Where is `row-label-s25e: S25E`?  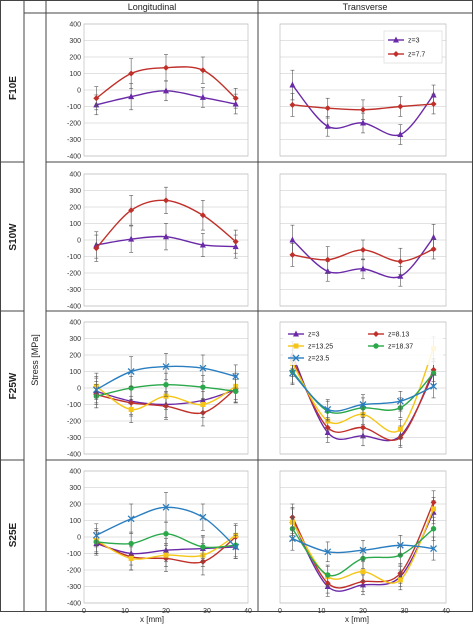
row-label-s25e: S25E is located at coordinates (13, 534).